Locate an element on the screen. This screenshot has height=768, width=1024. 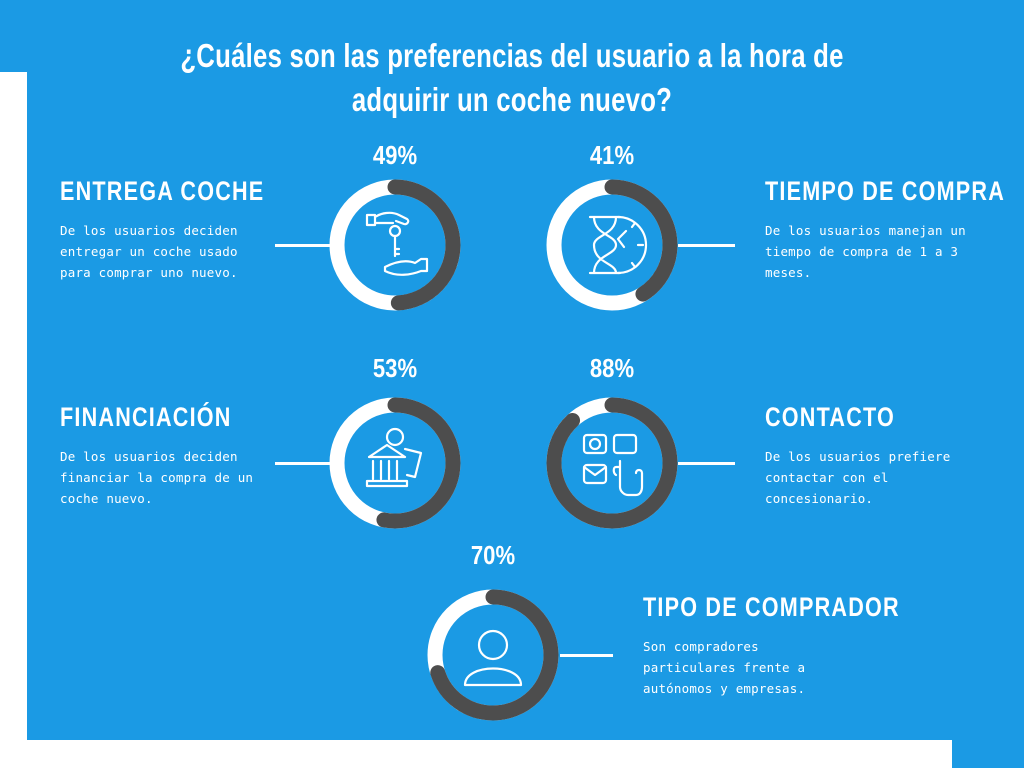
stat-heading: ENTREGA COCHE is located at coordinates (162, 191).